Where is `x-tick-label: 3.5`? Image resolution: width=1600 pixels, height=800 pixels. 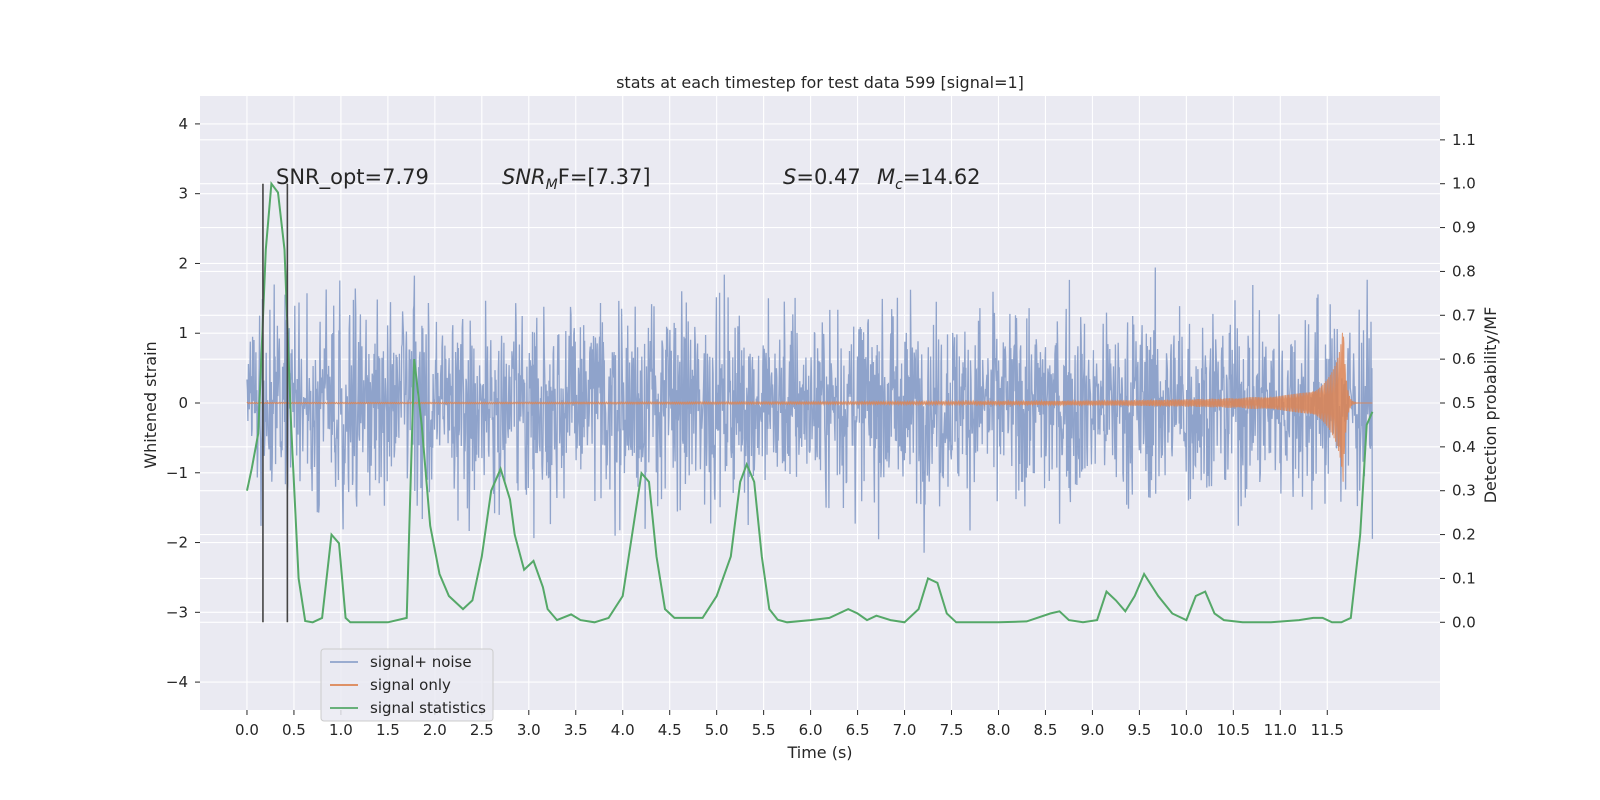
x-tick-label: 3.5 is located at coordinates (576, 730).